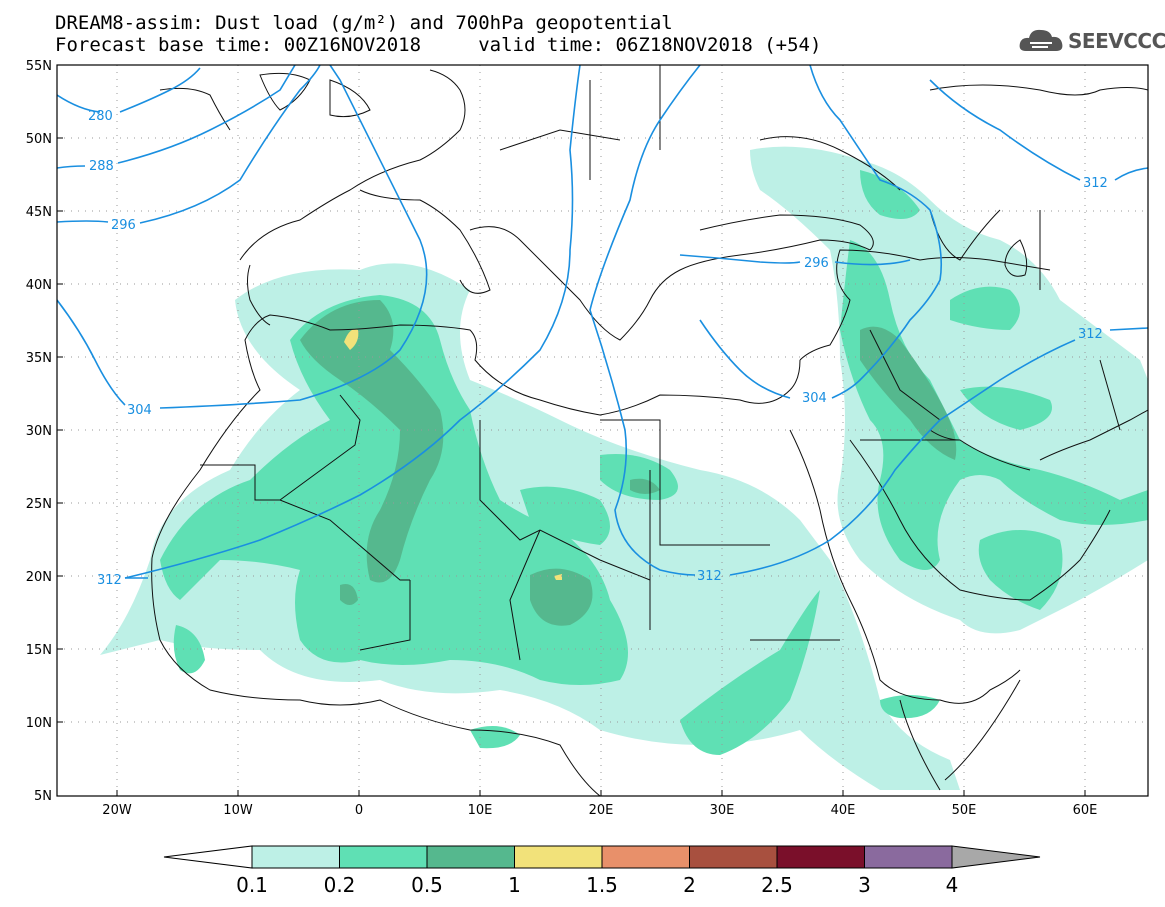  What do you see at coordinates (39, 285) in the screenshot?
I see `lat-label: 40N` at bounding box center [39, 285].